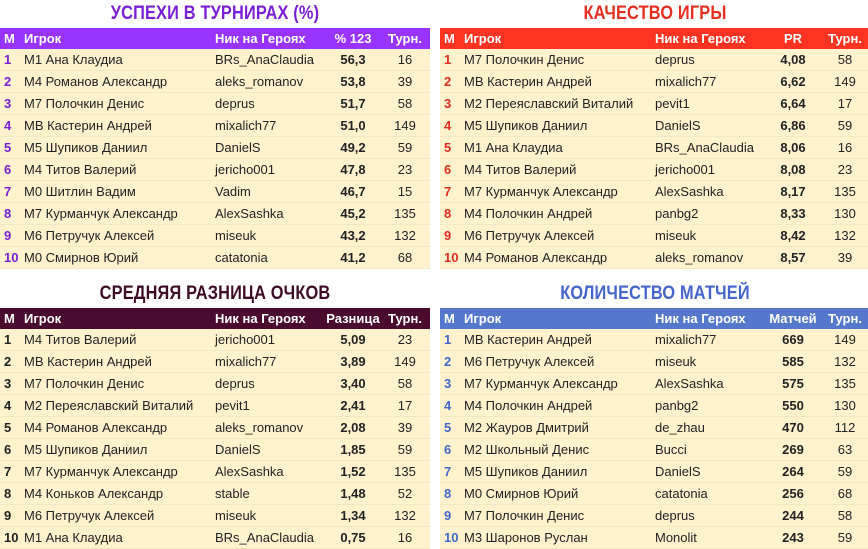  I want to click on table-row: 2 МВ Кастерин Андрей mixalich77 3,89 149, so click(215, 361).